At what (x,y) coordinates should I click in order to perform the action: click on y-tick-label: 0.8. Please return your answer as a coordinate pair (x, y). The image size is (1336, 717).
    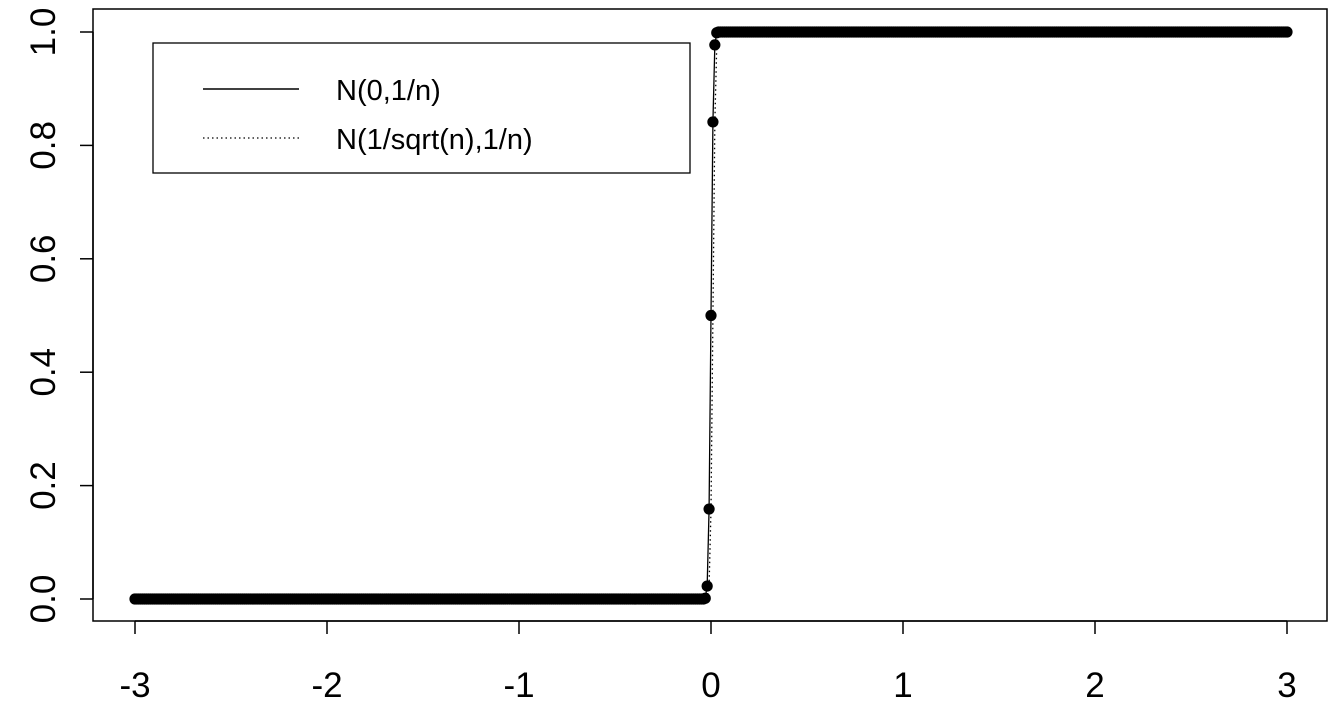
    Looking at the image, I should click on (43, 145).